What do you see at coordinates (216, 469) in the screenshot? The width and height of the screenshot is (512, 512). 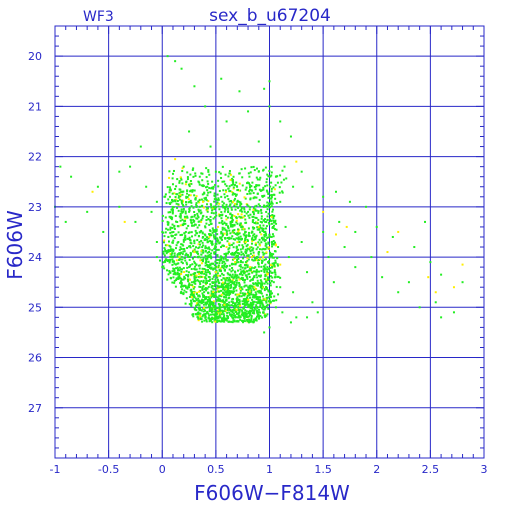 I see `x-tick-label: 0.5` at bounding box center [216, 469].